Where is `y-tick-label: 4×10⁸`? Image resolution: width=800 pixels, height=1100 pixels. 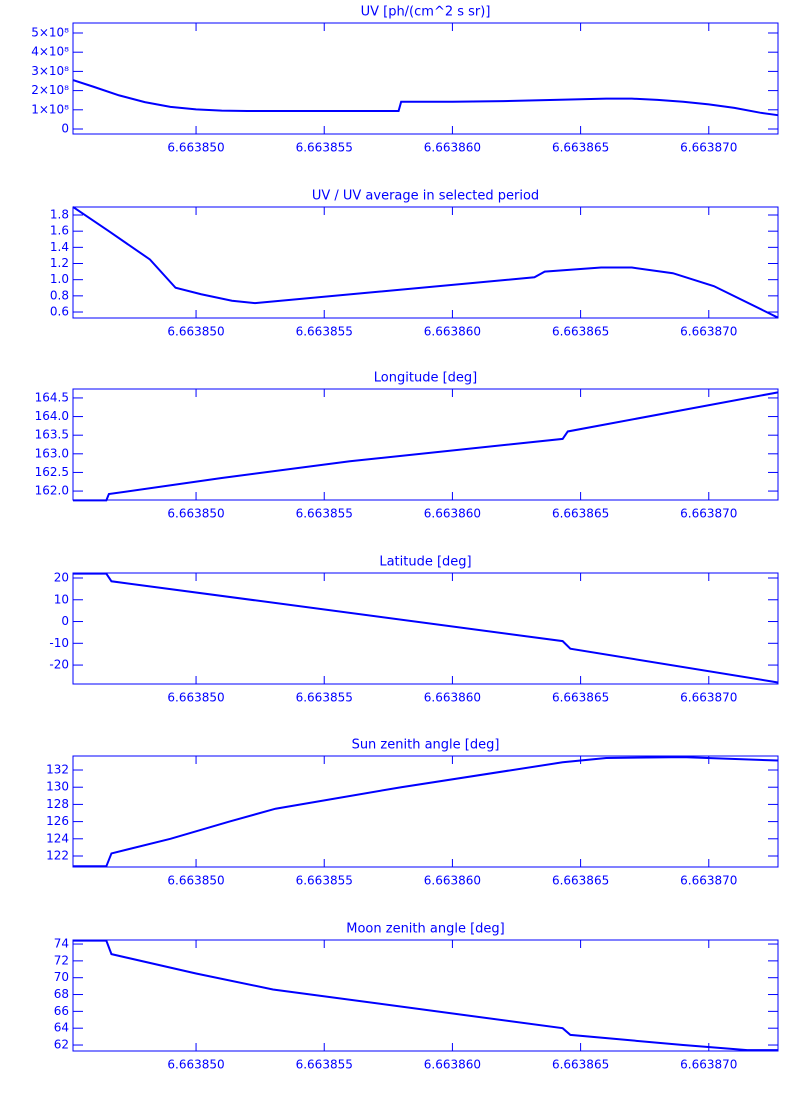
y-tick-label: 4×10⁸ is located at coordinates (50, 52).